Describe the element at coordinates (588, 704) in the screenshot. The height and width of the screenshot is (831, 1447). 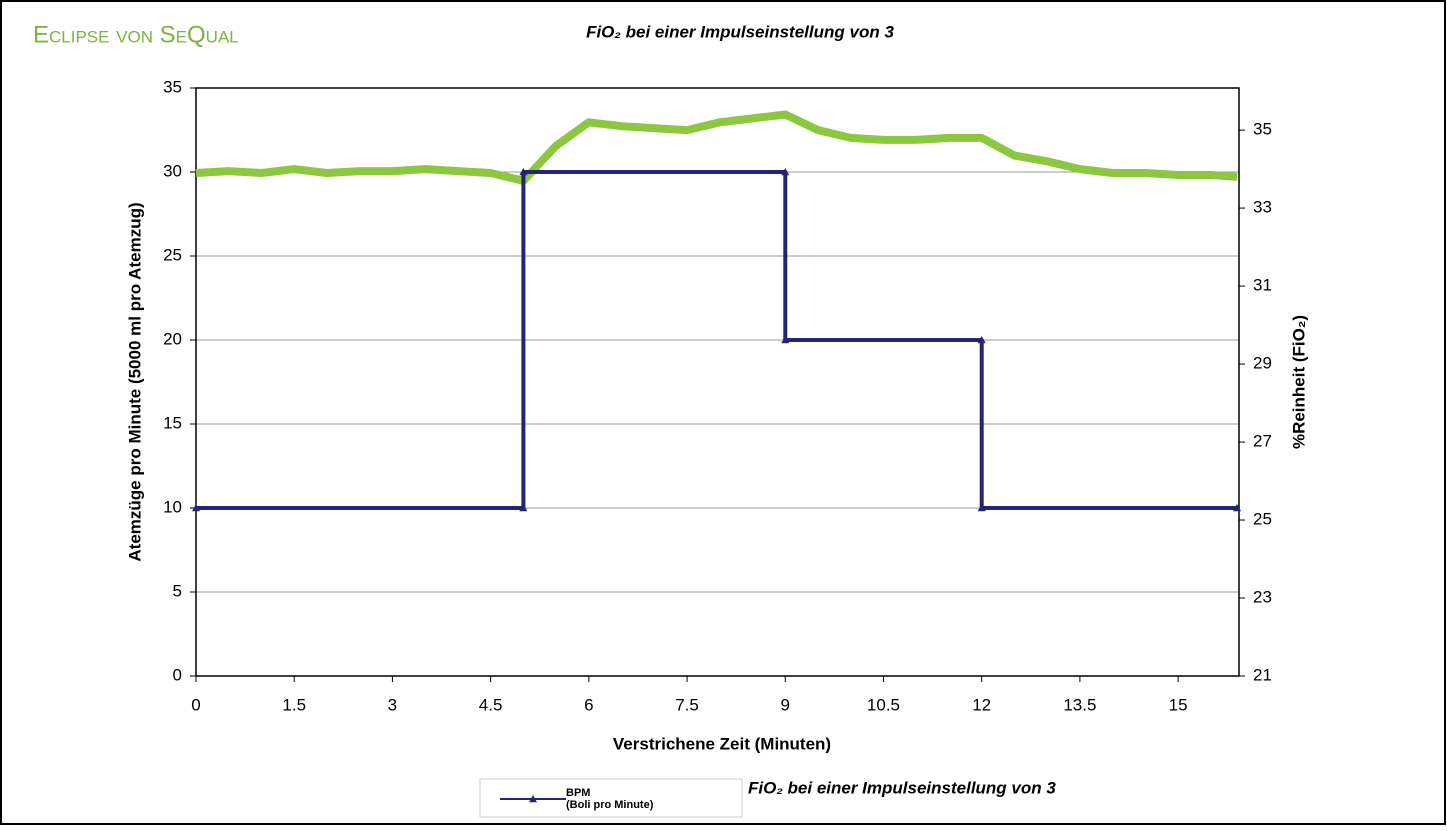
I see `x-tick-label: 6` at that location.